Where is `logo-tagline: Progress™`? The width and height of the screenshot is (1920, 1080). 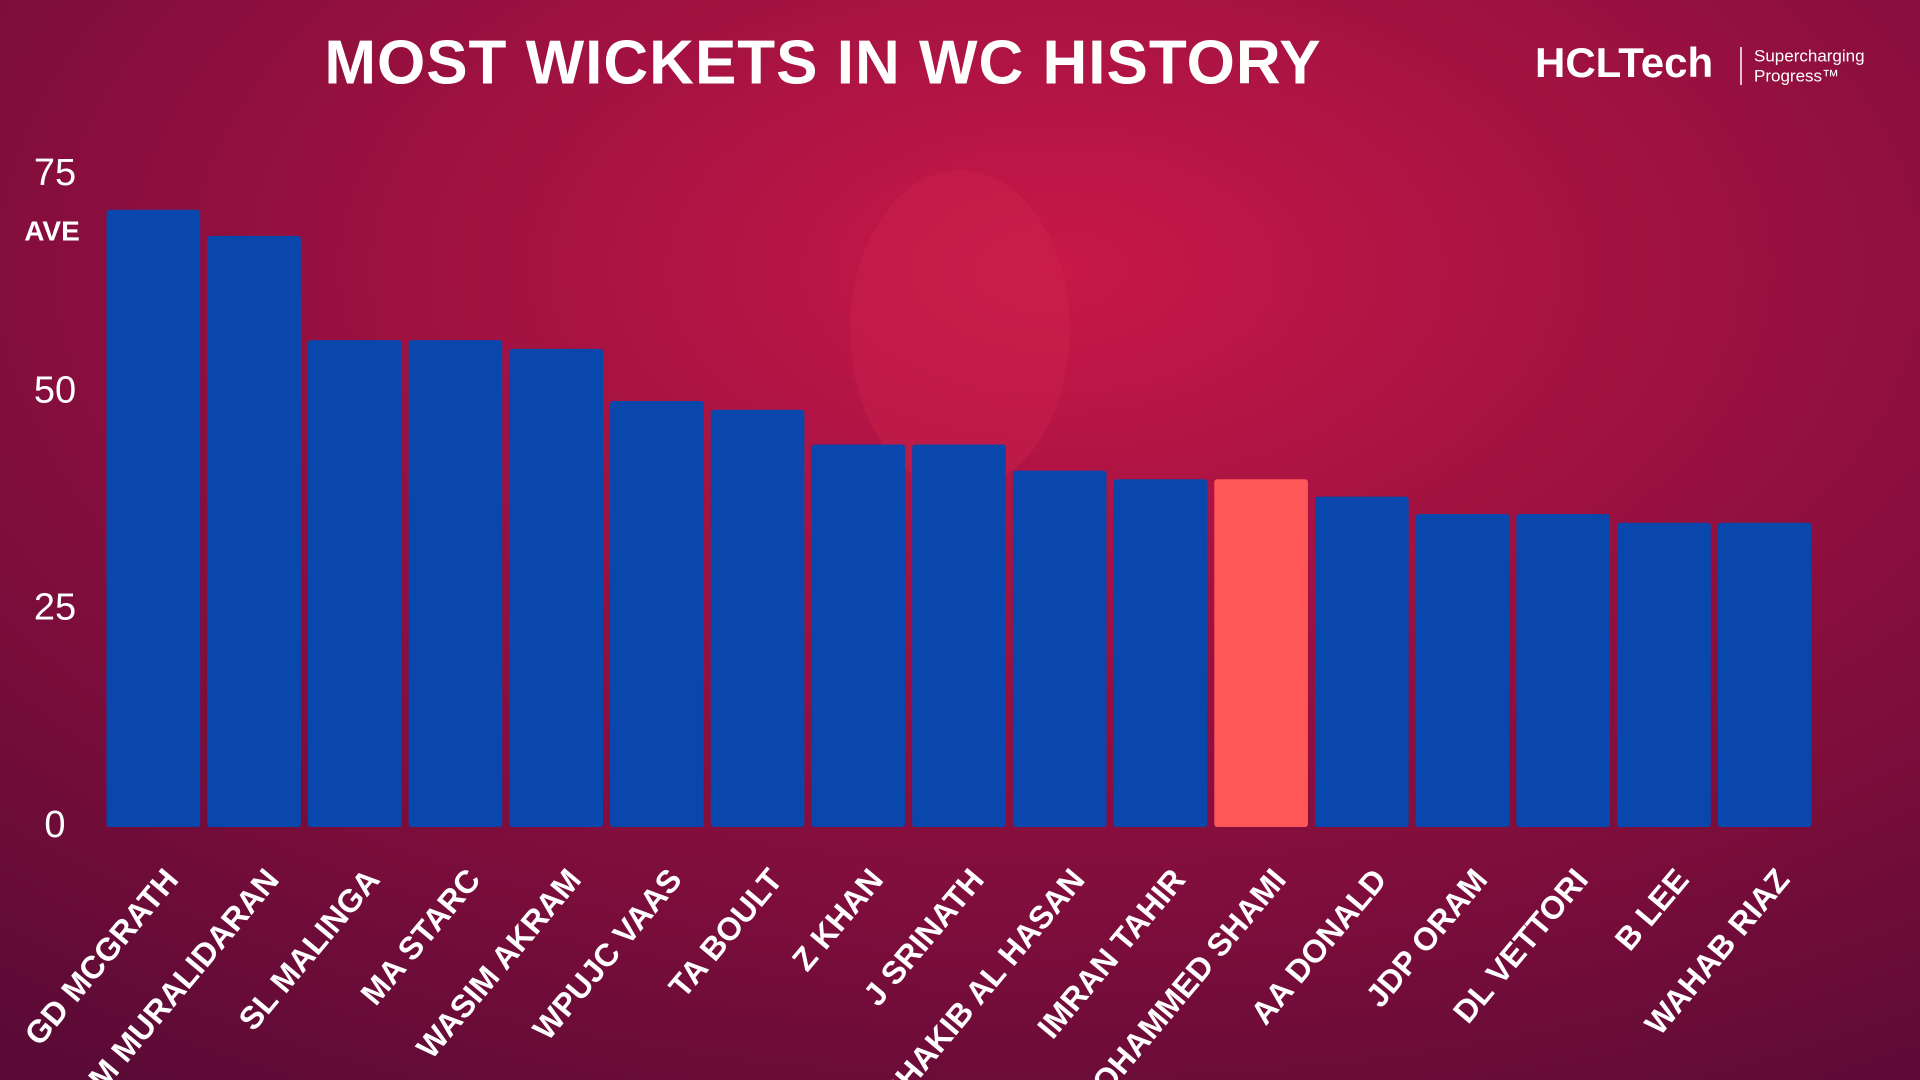
logo-tagline: Progress™ is located at coordinates (1796, 75).